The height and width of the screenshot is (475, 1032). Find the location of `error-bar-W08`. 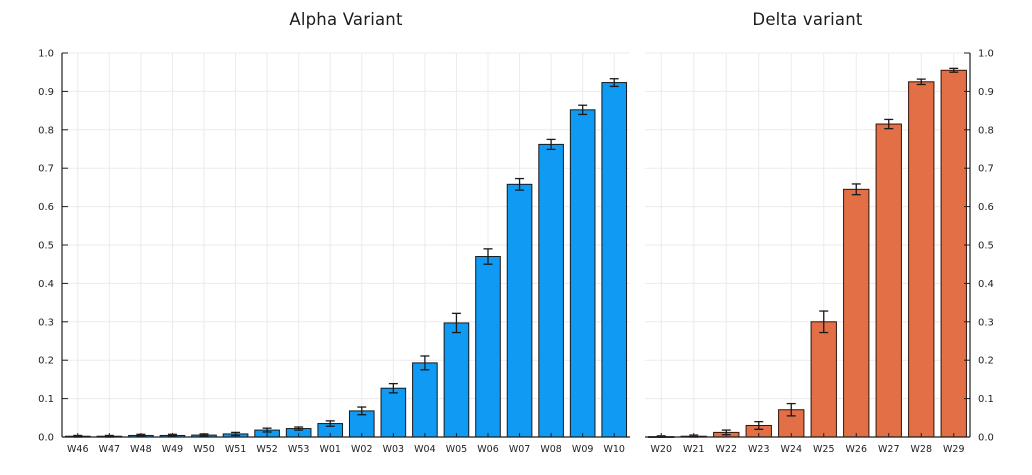

error-bar-W08 is located at coordinates (551, 144).